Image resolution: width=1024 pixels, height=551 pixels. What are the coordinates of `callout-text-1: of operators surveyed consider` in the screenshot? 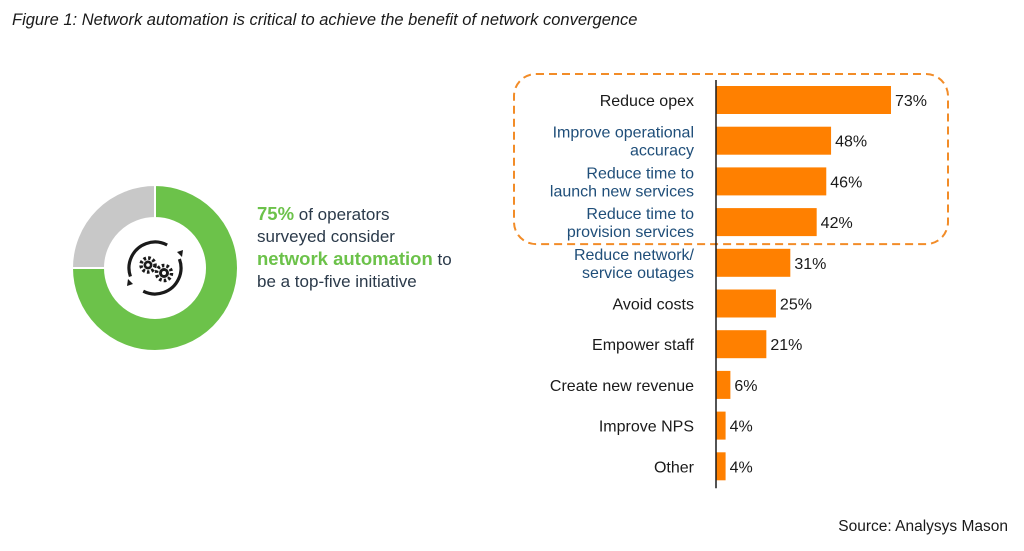 It's located at (326, 225).